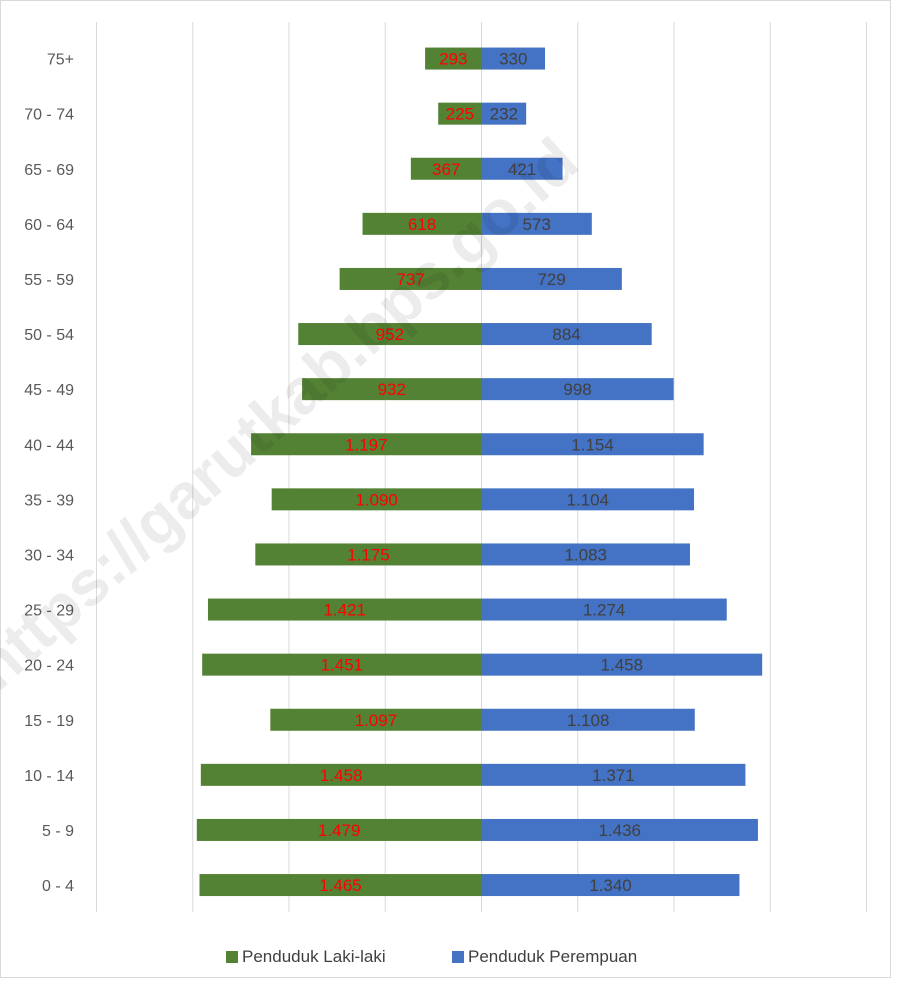  What do you see at coordinates (458, 957) in the screenshot?
I see `legend-swatch-female` at bounding box center [458, 957].